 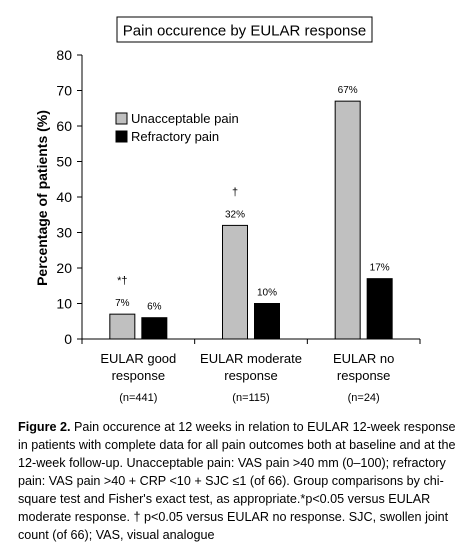 What do you see at coordinates (64, 91) in the screenshot?
I see `y-tick-label: 70` at bounding box center [64, 91].